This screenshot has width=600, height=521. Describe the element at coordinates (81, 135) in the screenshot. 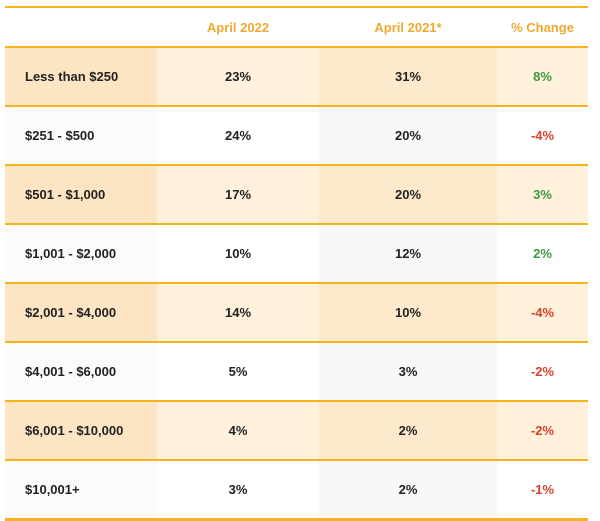

I see `range-cell: $251 - $500` at that location.